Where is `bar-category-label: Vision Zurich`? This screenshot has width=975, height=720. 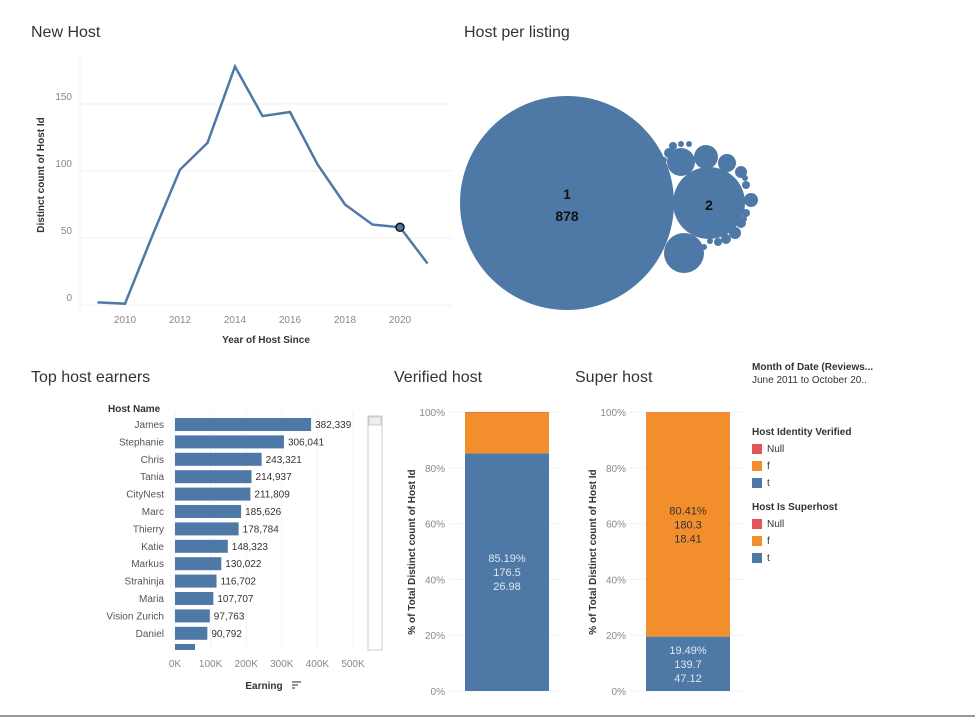 bar-category-label: Vision Zurich is located at coordinates (135, 616).